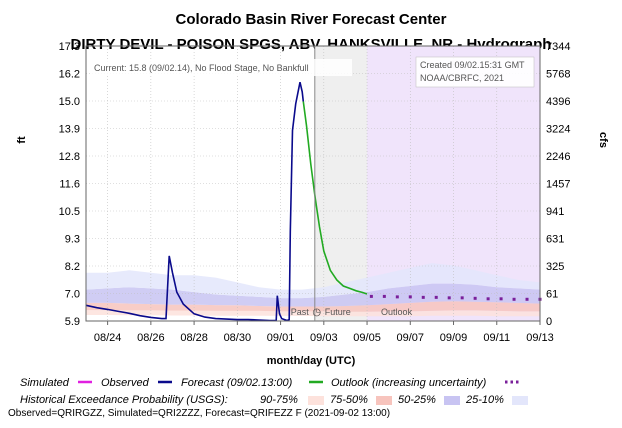 This screenshot has width=622, height=428. I want to click on y-tick-label-left: 5.9, so click(72, 322).